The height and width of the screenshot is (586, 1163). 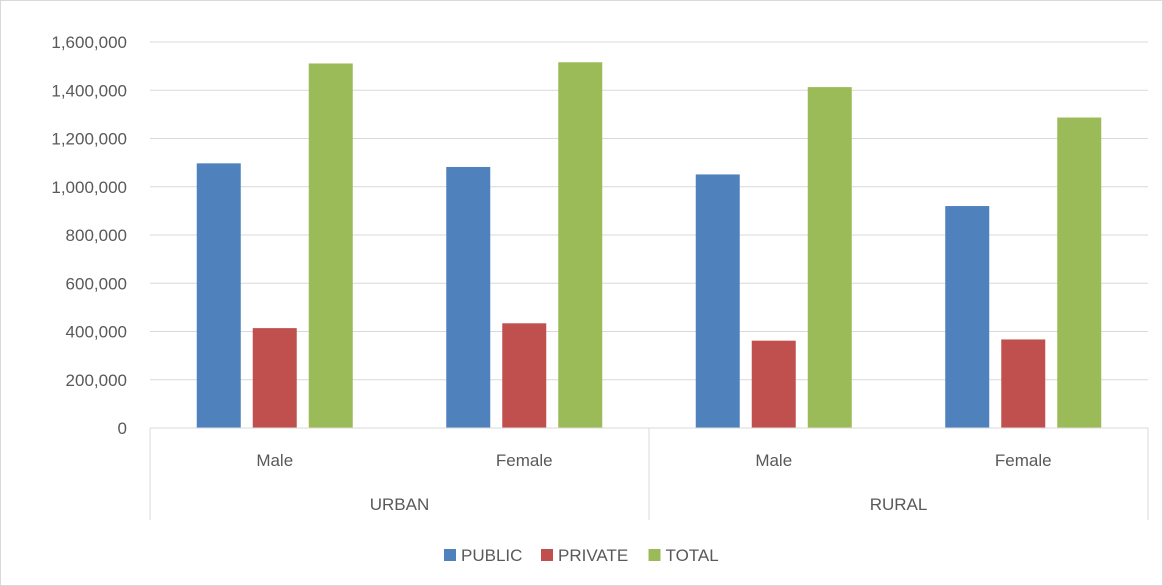 What do you see at coordinates (122, 428) in the screenshot?
I see `y-tick-label: 0` at bounding box center [122, 428].